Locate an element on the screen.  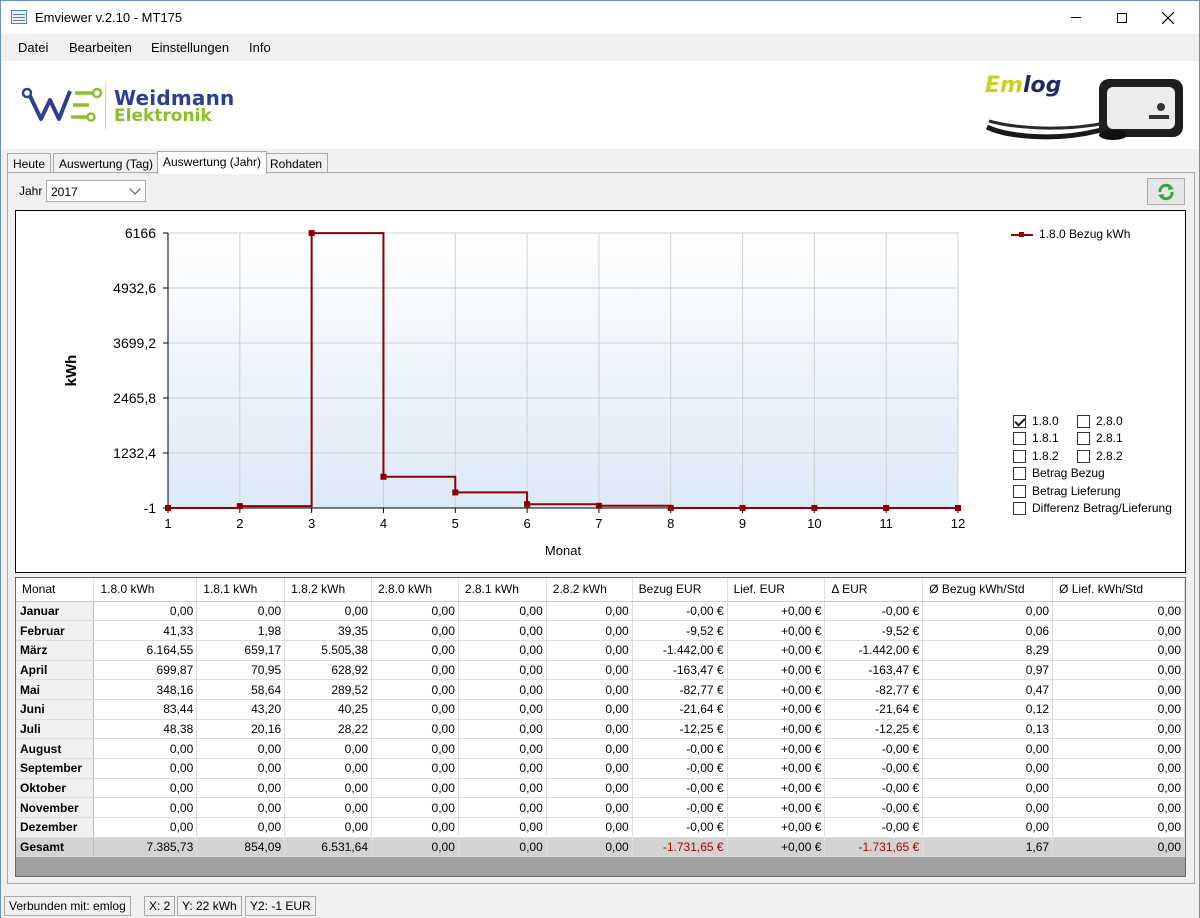
table-cell: 0,12 is located at coordinates (988, 709).